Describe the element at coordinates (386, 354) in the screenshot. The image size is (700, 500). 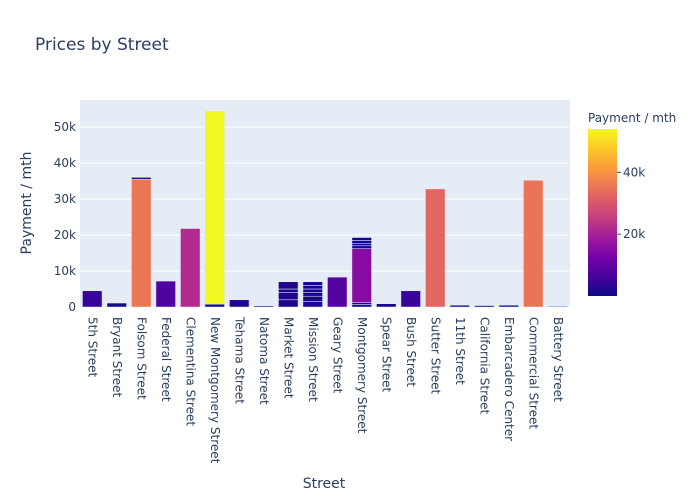
I see `x-tick-label: Spear Street` at that location.